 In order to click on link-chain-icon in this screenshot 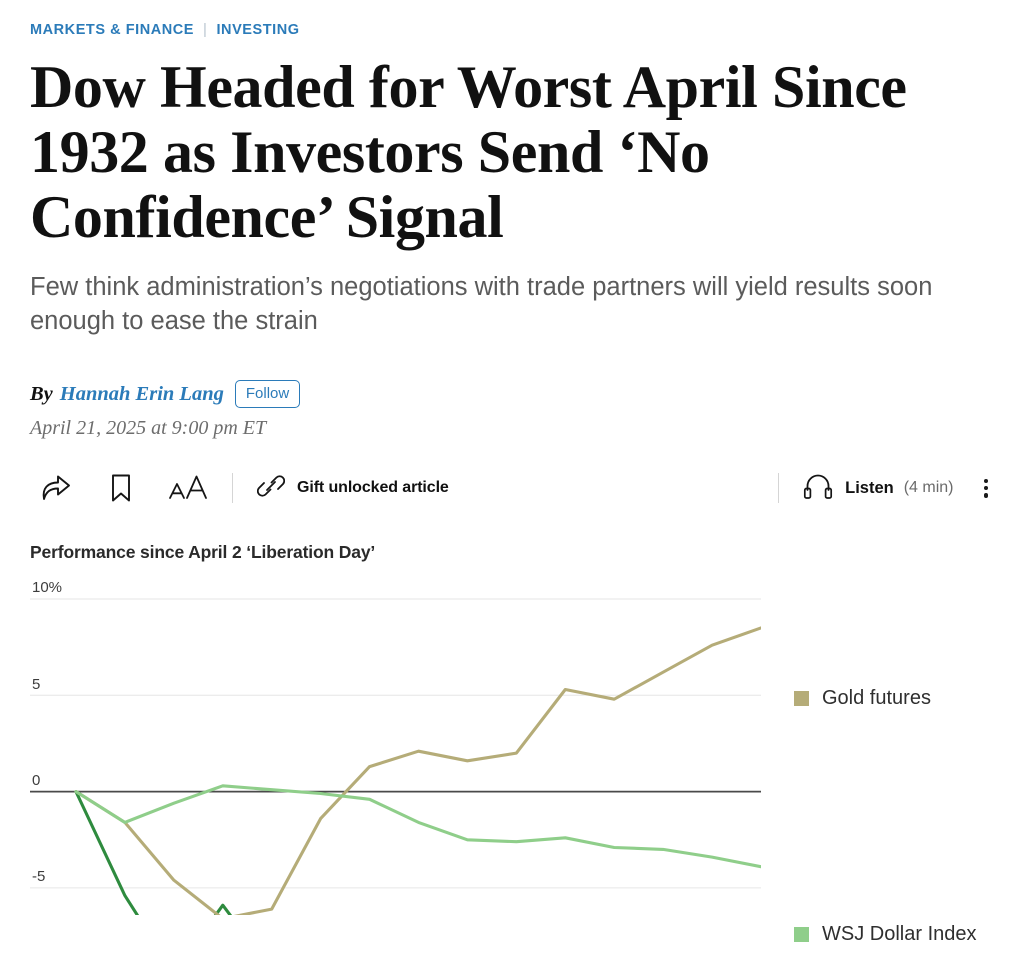, I will do `click(271, 488)`.